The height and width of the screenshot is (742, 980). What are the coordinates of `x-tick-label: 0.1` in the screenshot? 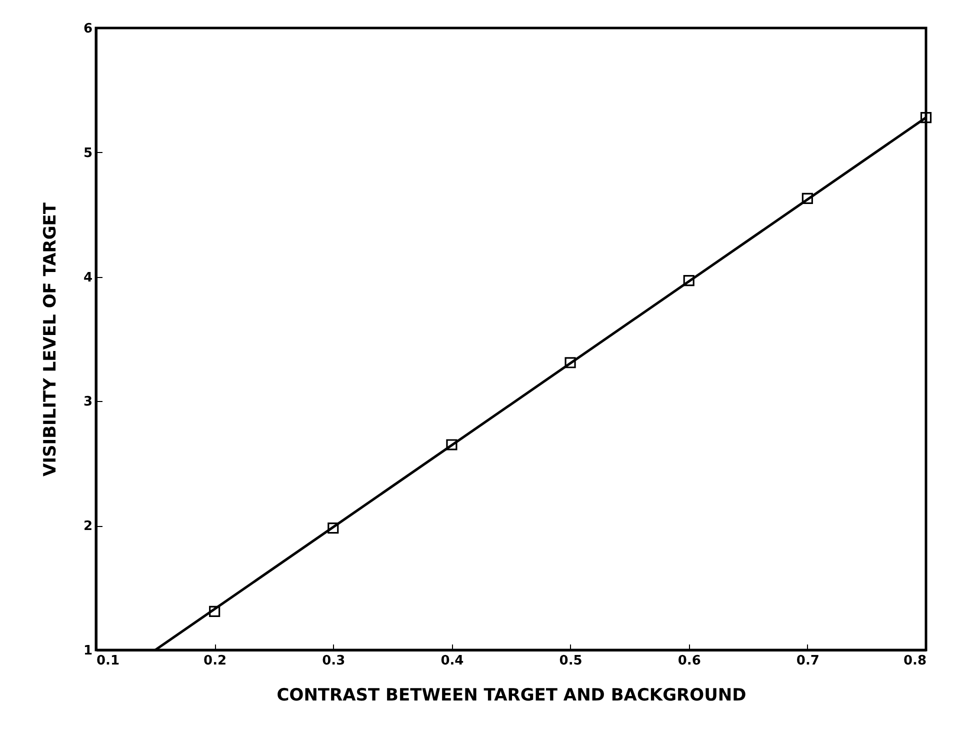 It's located at (108, 661).